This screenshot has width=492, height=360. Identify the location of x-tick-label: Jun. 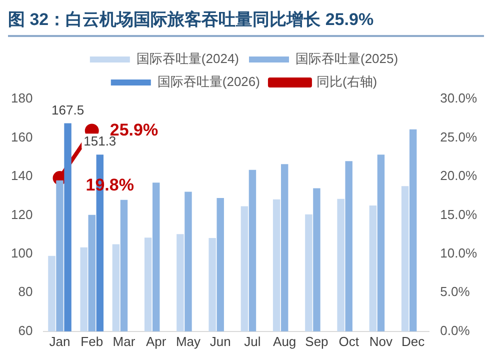
(220, 341).